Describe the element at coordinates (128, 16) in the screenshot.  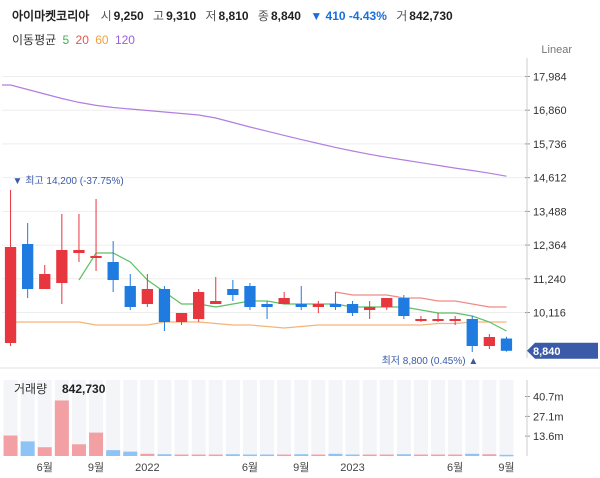
I see `open-value: 9,250` at that location.